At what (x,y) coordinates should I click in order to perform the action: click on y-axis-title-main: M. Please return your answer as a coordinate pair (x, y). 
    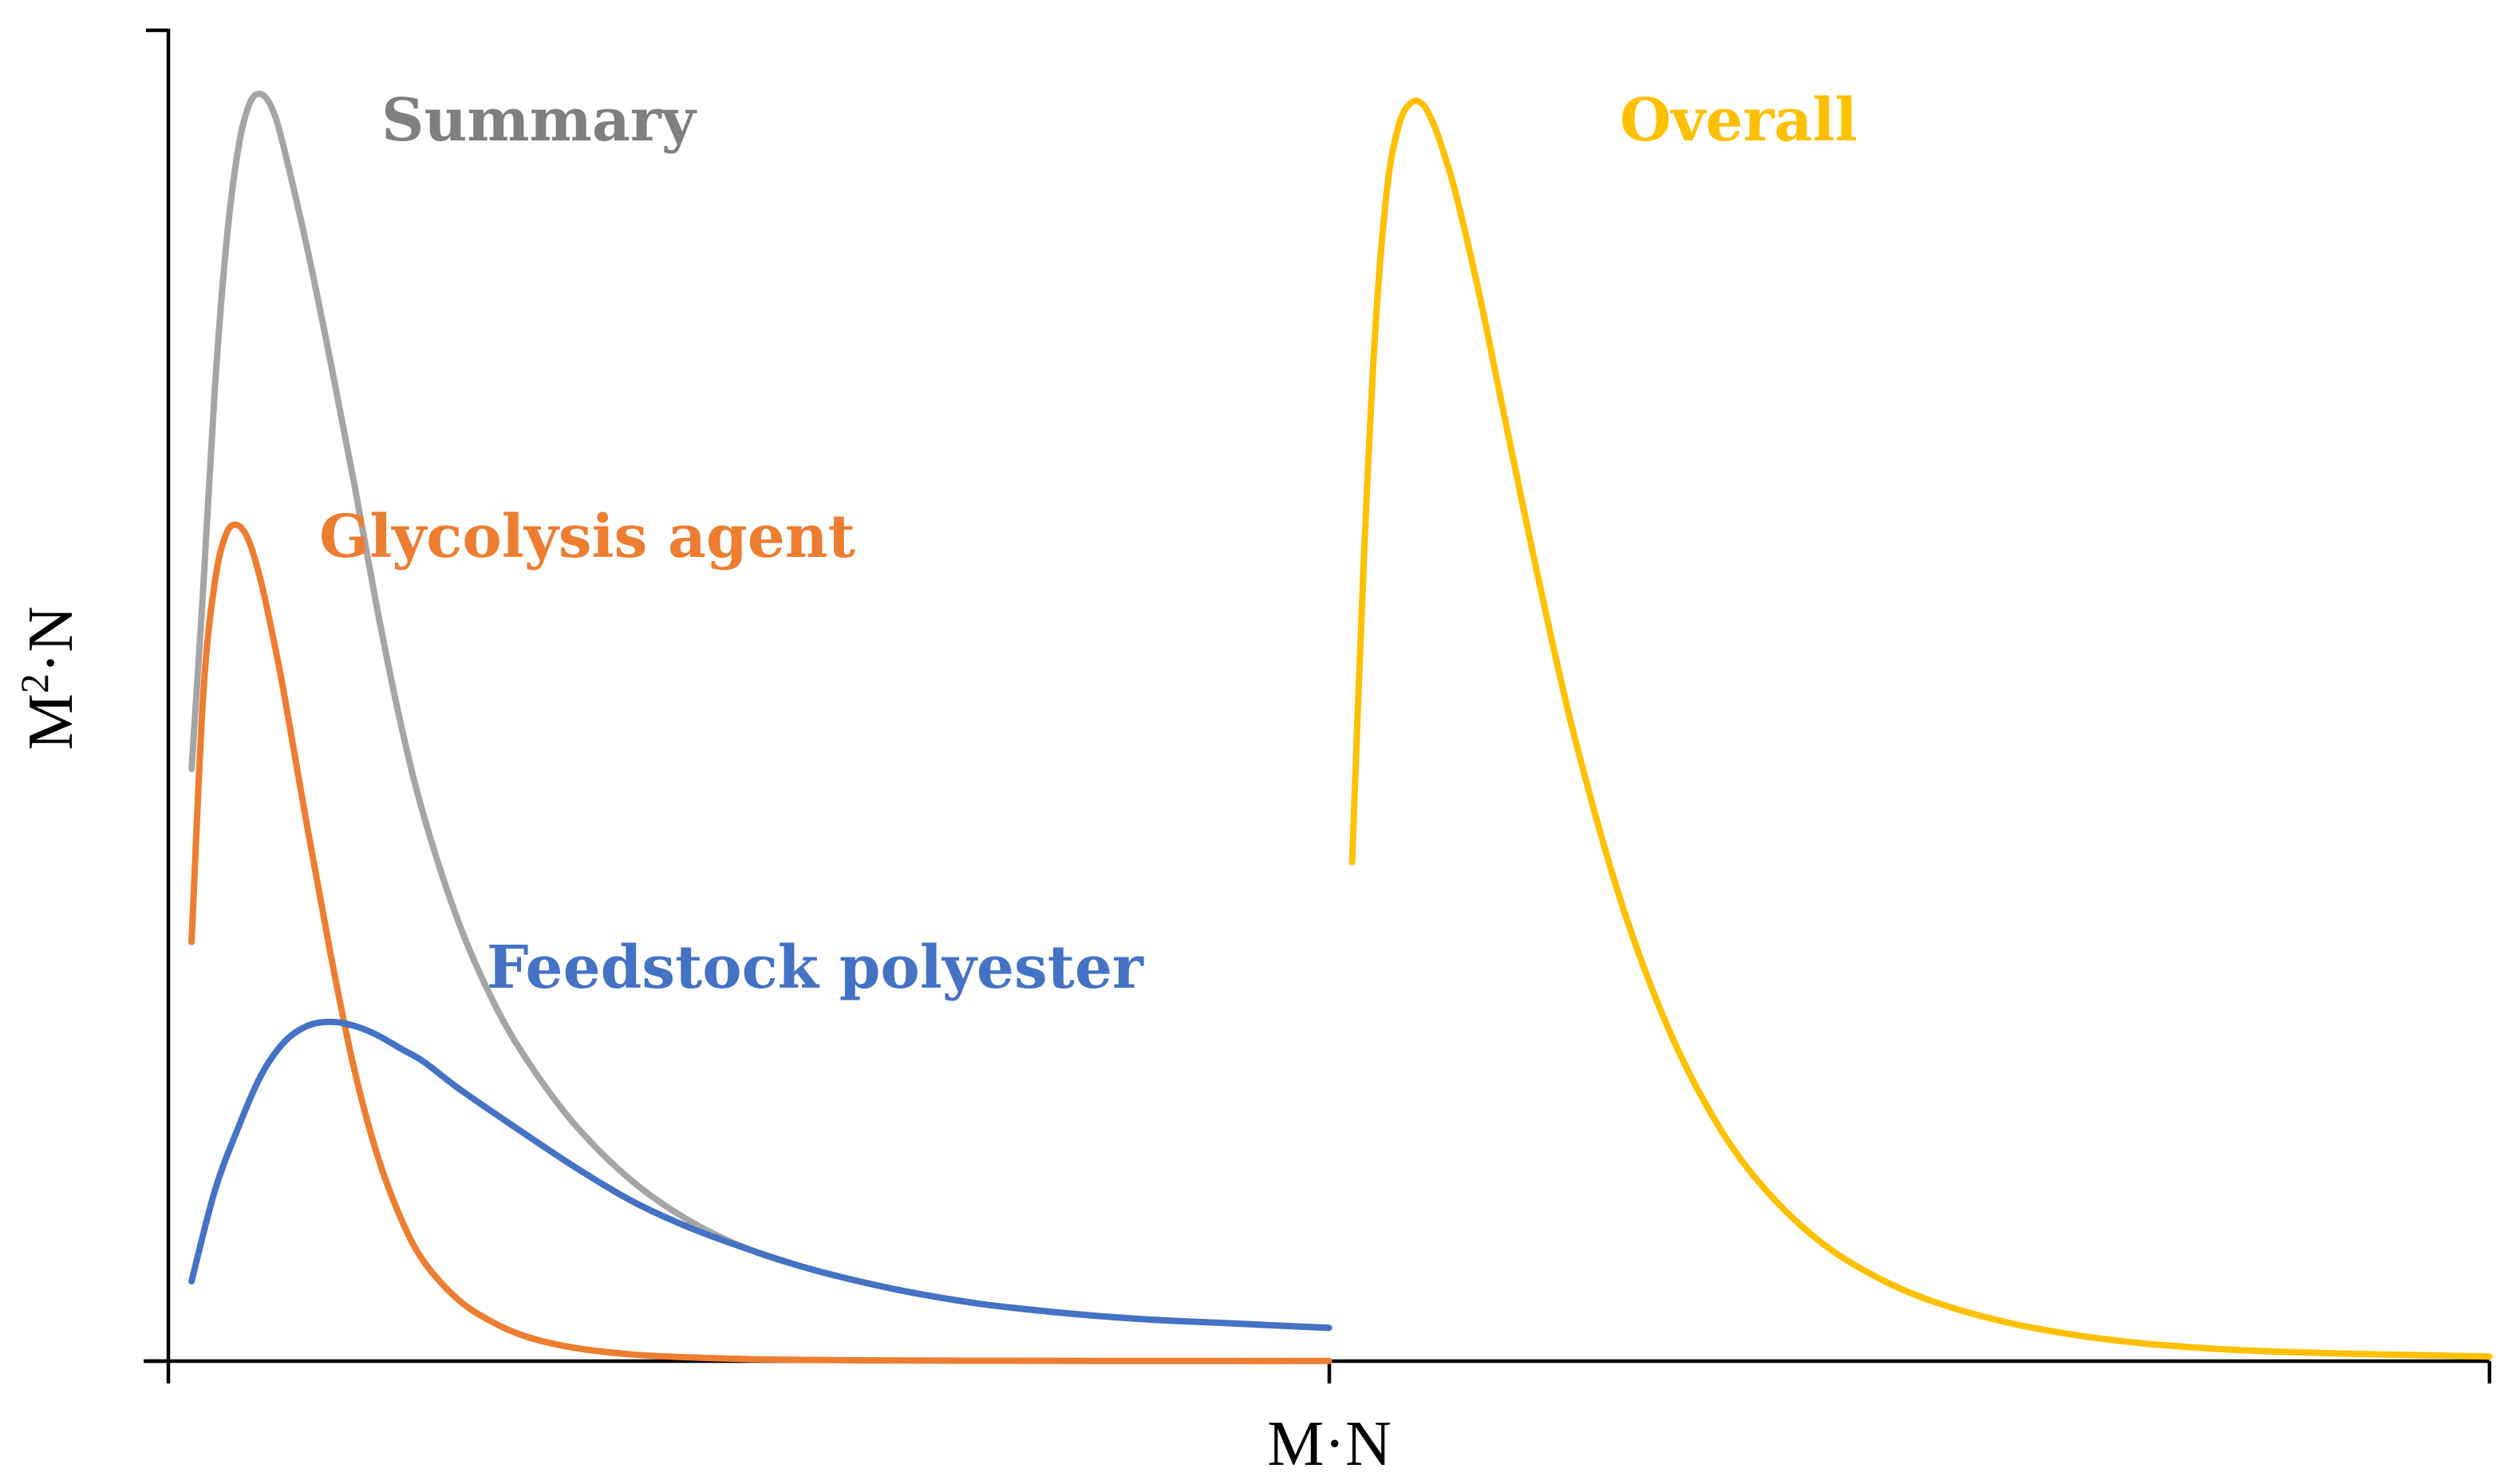
    Looking at the image, I should click on (51, 721).